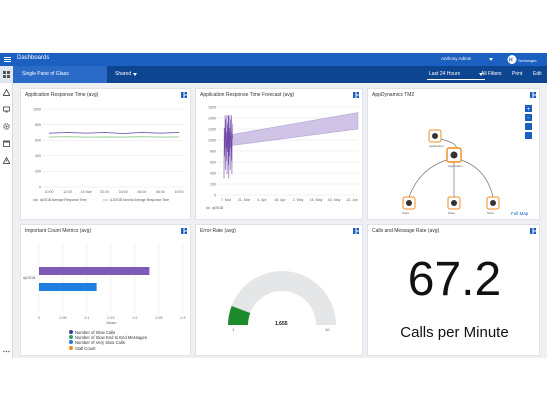 This screenshot has height=400, width=547. What do you see at coordinates (262, 200) in the screenshot?
I see `x-tick-label: 4. Apr` at bounding box center [262, 200].